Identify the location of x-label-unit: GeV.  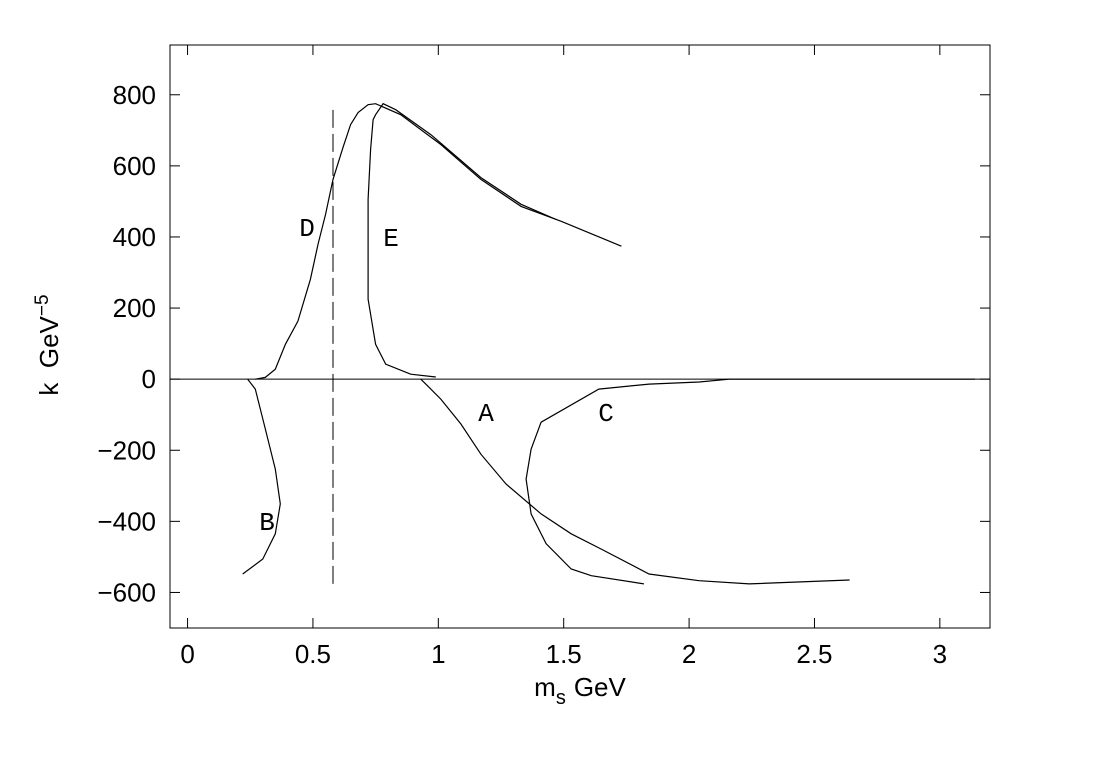
(600, 687).